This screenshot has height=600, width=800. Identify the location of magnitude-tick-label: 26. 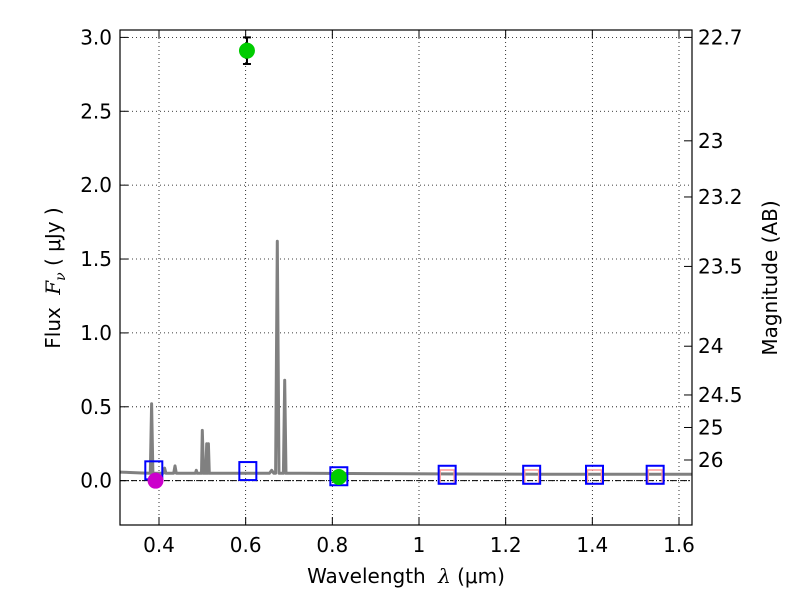
(710, 460).